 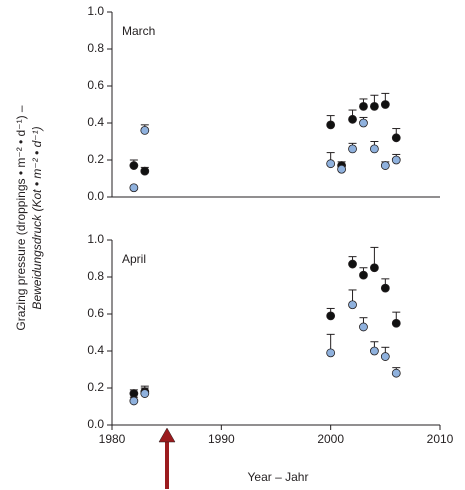 I want to click on x-tick-label: 1980, so click(x=112, y=439).